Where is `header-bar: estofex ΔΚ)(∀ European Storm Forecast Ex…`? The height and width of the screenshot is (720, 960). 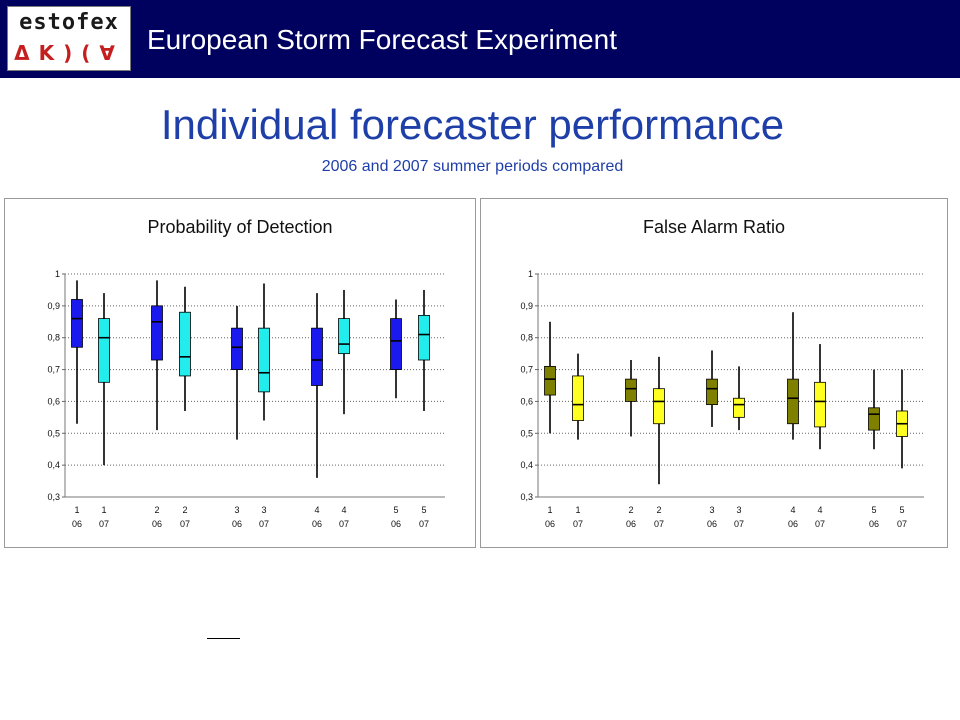
header-bar: estofex ΔΚ)(∀ European Storm Forecast Ex… is located at coordinates (480, 39).